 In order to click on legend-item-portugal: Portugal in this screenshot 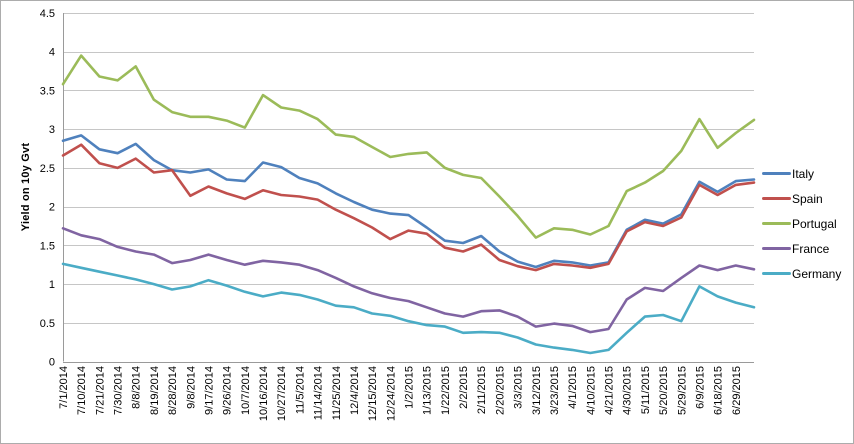, I will do `click(801, 223)`.